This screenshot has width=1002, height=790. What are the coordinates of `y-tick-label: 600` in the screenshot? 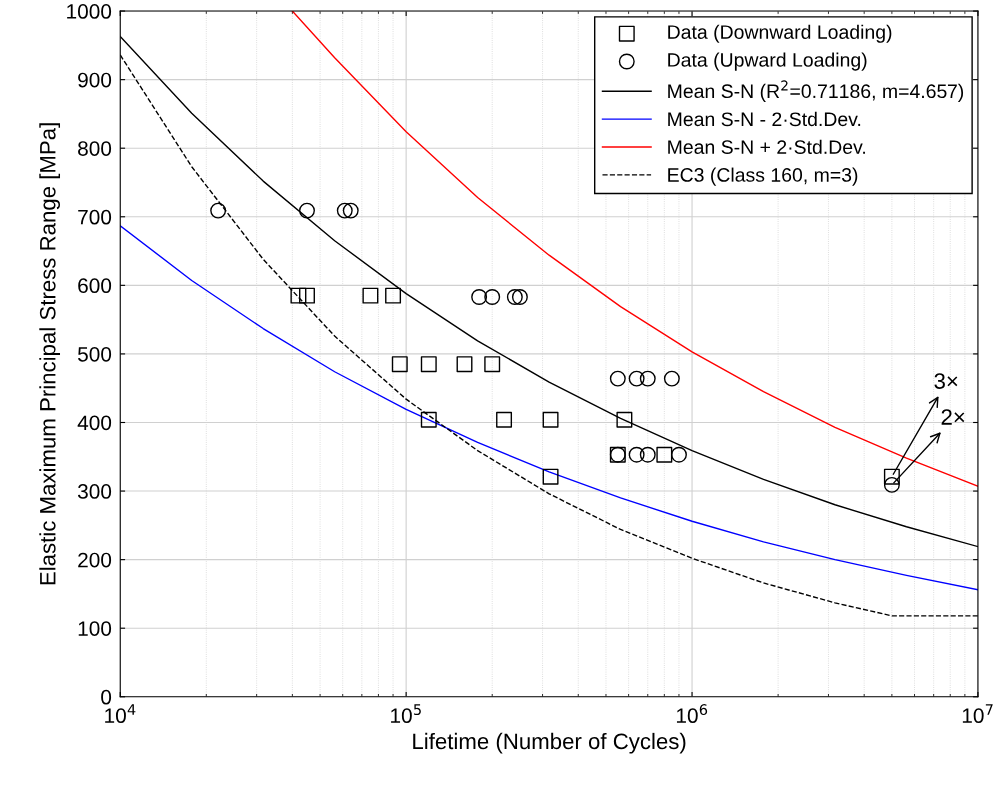 It's located at (95, 286).